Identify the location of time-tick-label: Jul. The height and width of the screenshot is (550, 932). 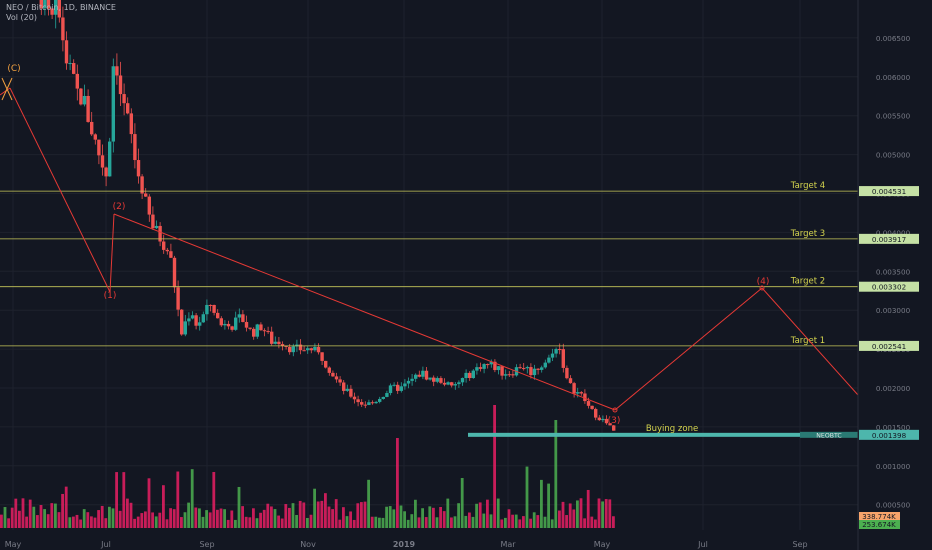
(702, 544).